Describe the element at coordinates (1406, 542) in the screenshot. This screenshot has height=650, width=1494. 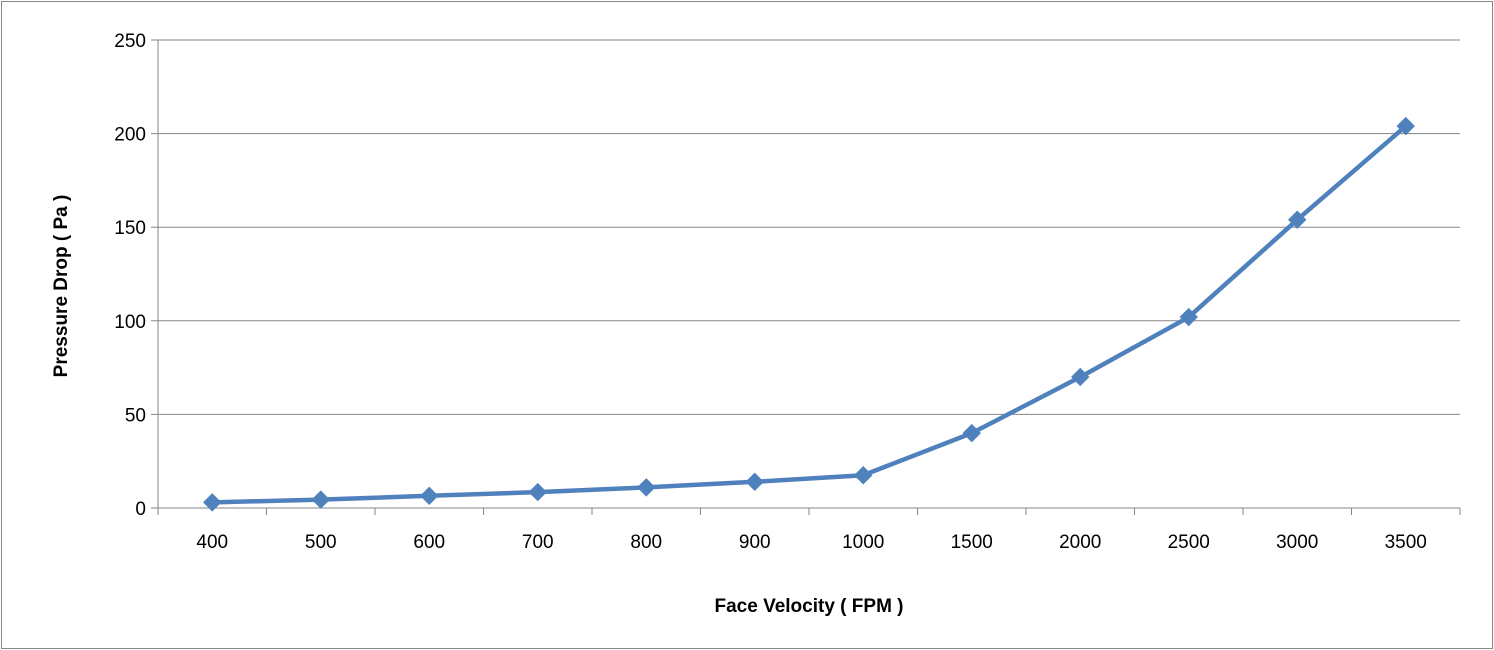
I see `x-tick-label: 3500` at that location.